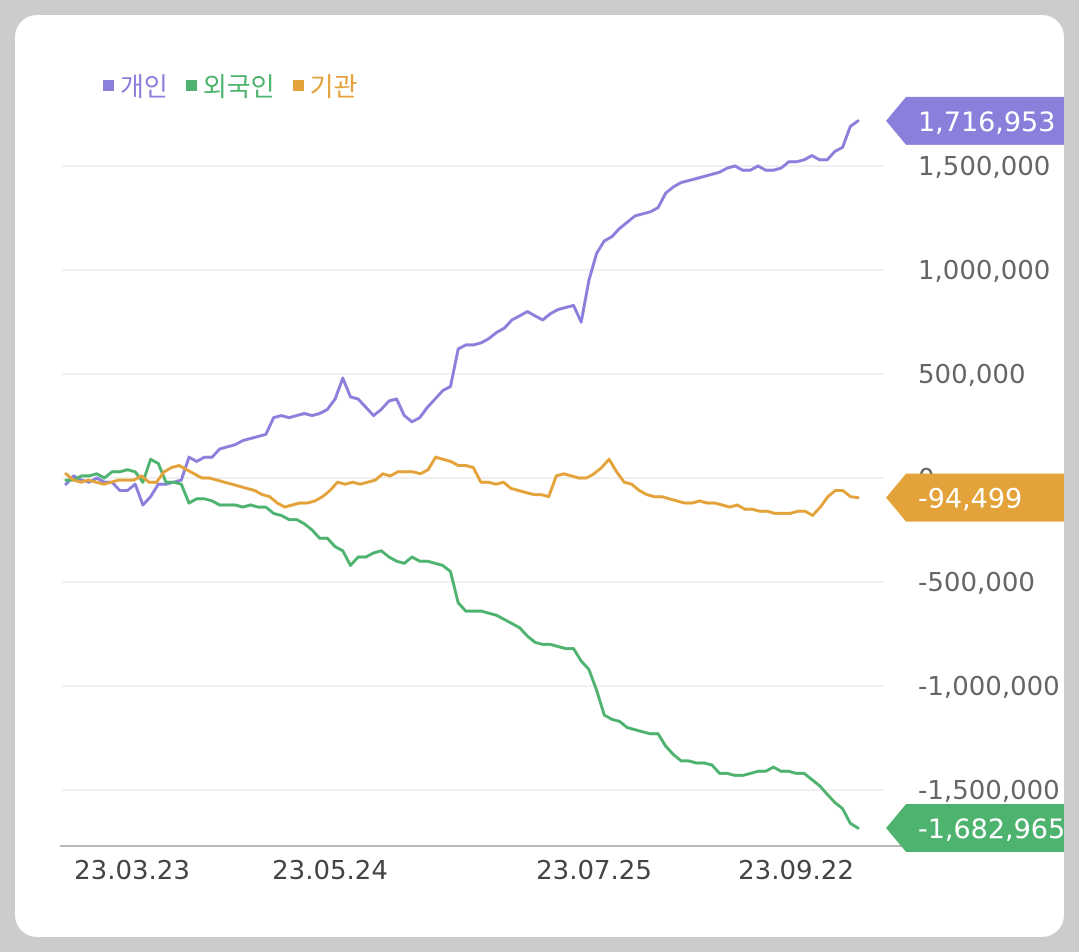  Describe the element at coordinates (330, 871) in the screenshot. I see `x-tick-label: 23.05.24` at that location.